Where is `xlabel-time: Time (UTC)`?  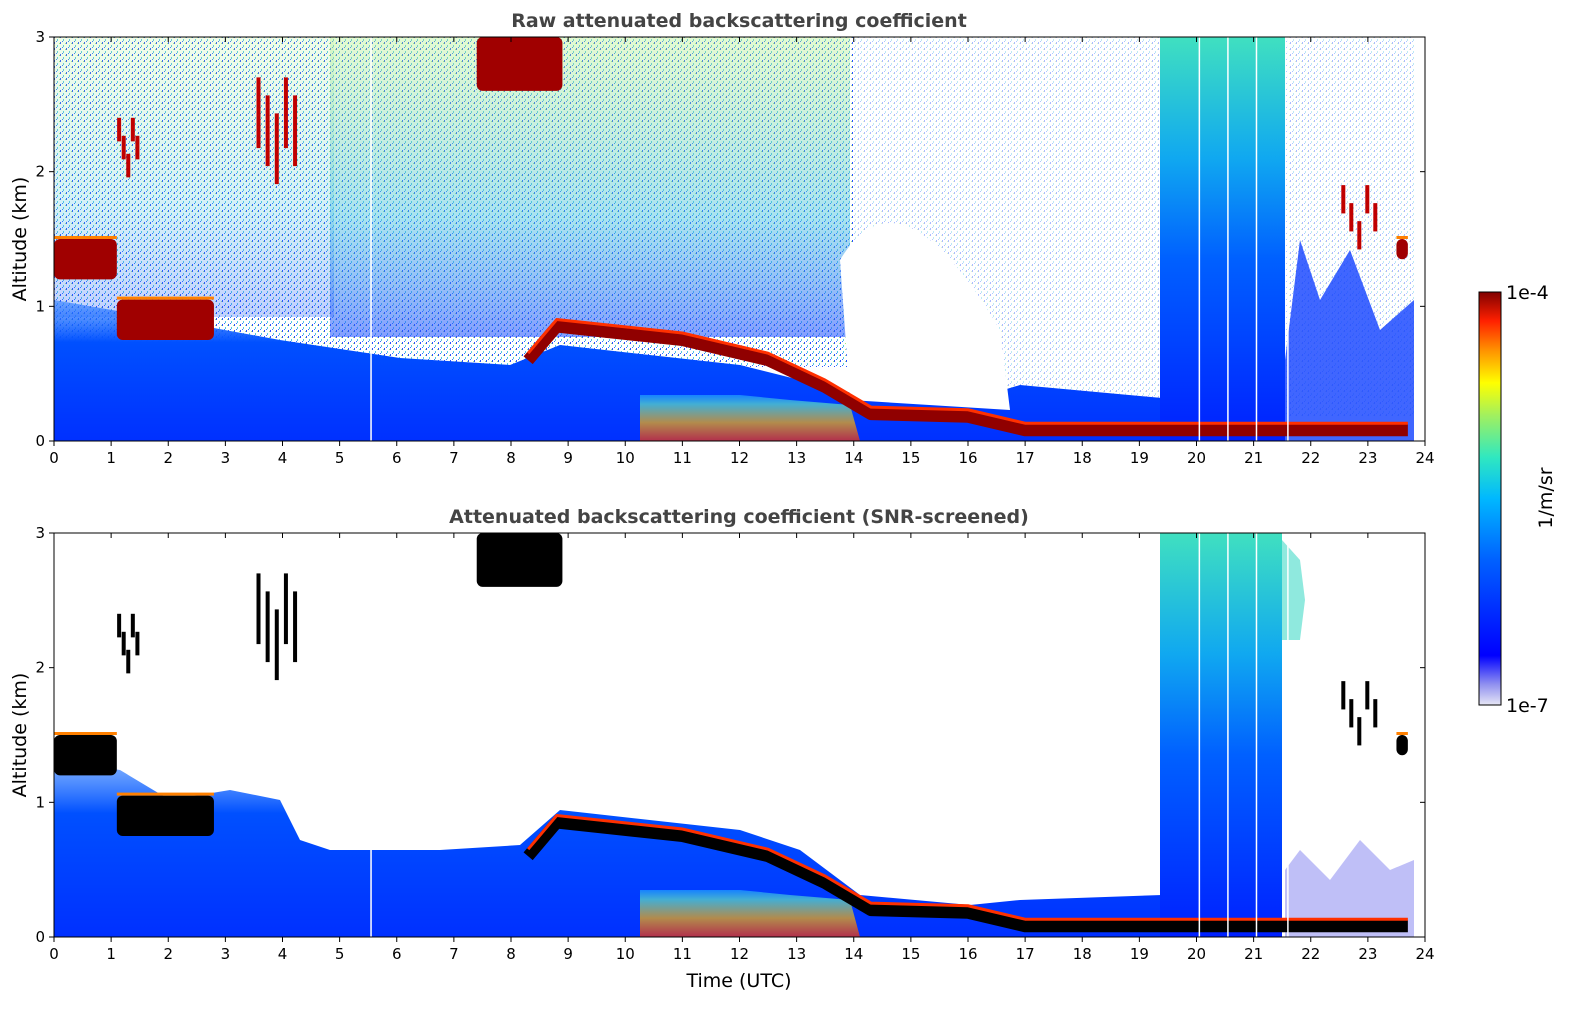 xlabel-time: Time (UTC) is located at coordinates (738, 981).